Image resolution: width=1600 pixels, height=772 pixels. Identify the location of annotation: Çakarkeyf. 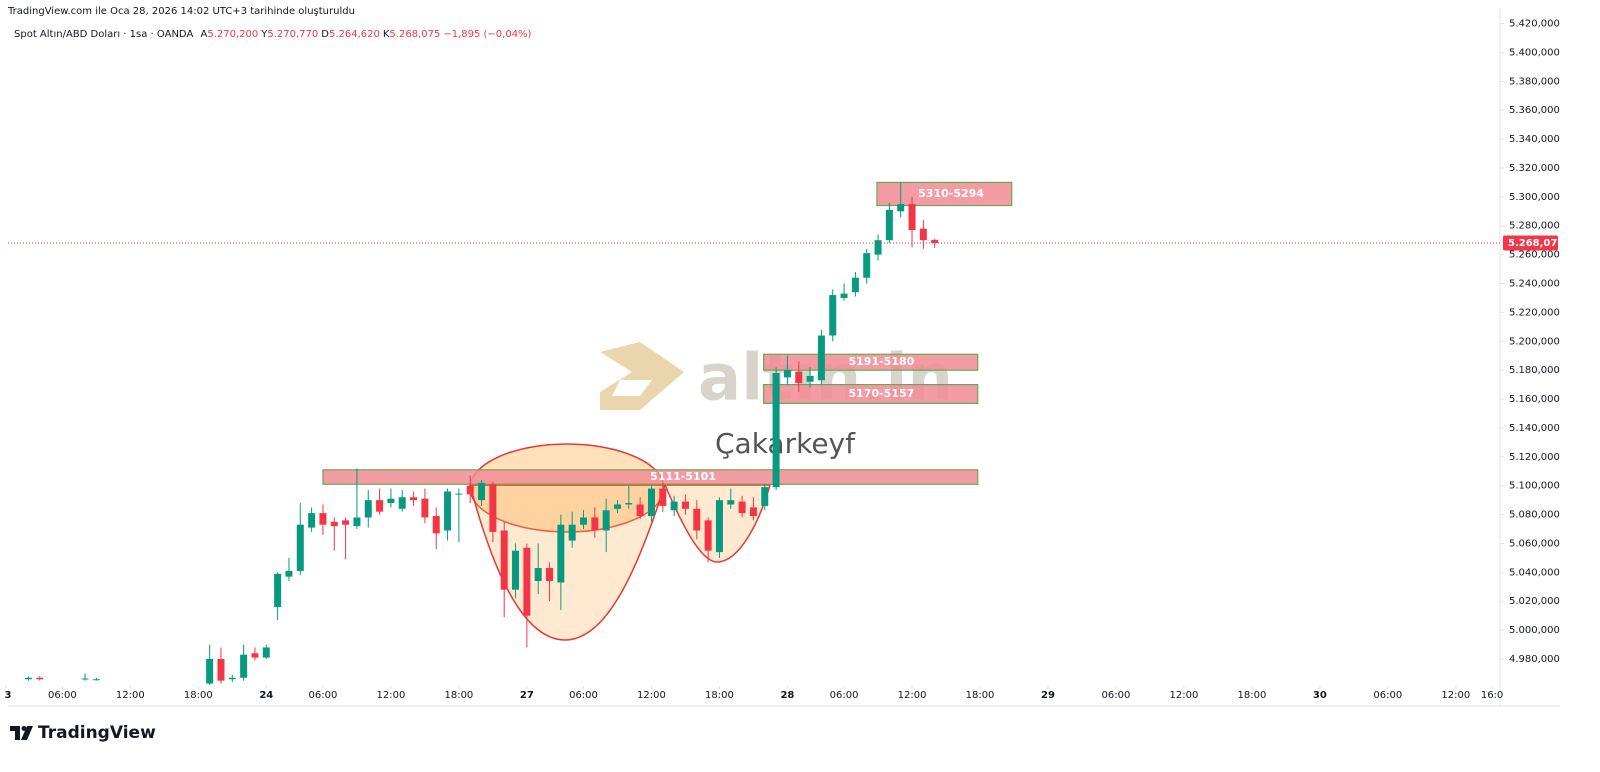
(785, 443).